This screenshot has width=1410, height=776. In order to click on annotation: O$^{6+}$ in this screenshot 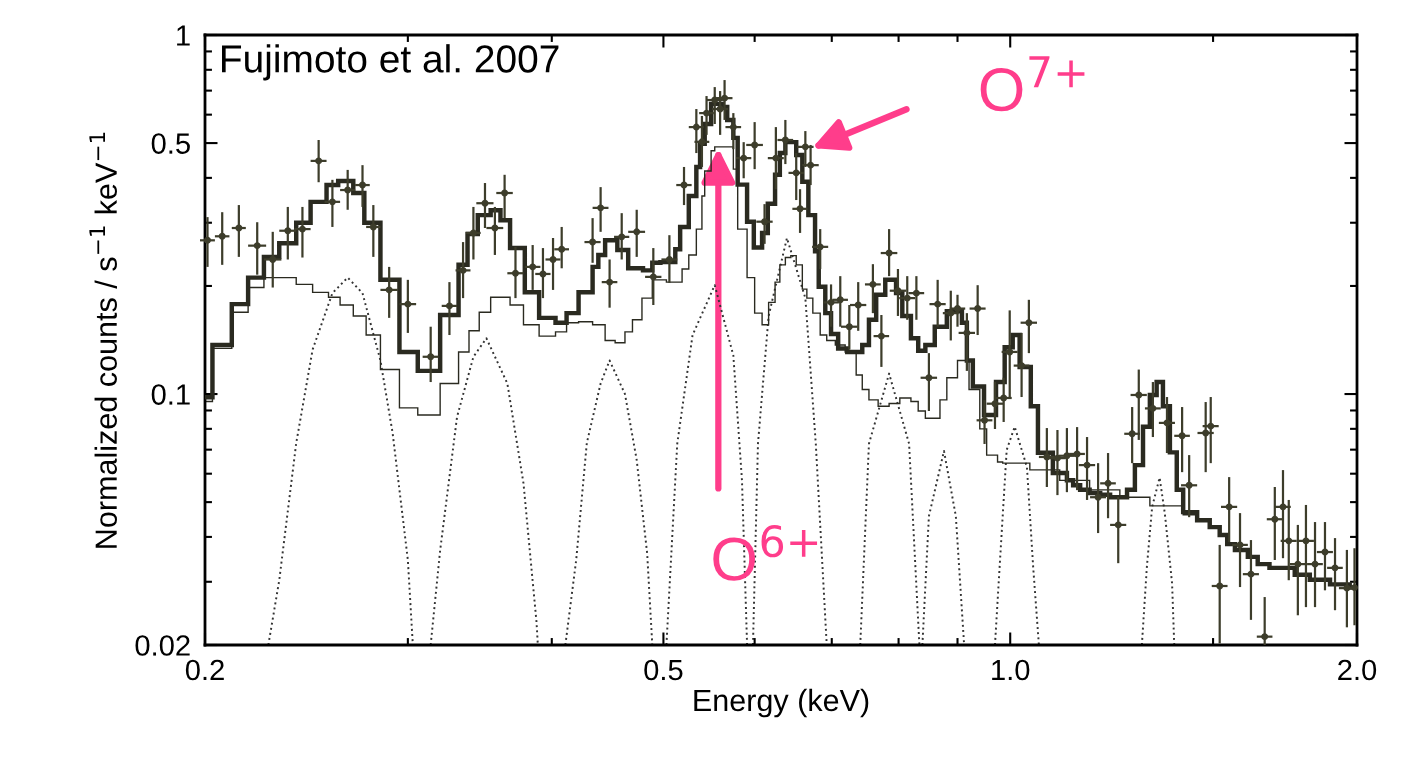, I will do `click(765, 553)`.